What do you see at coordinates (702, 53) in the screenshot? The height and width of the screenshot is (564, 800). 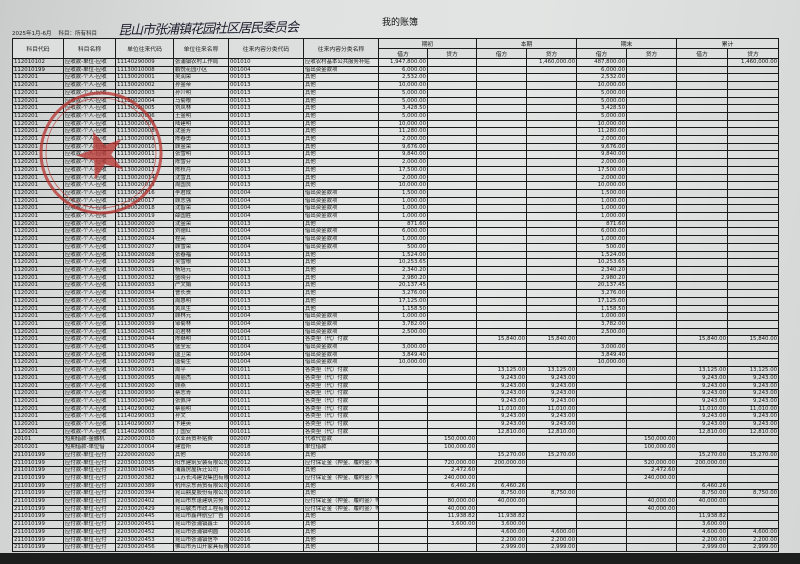 I see `header-debit: 借方` at bounding box center [702, 53].